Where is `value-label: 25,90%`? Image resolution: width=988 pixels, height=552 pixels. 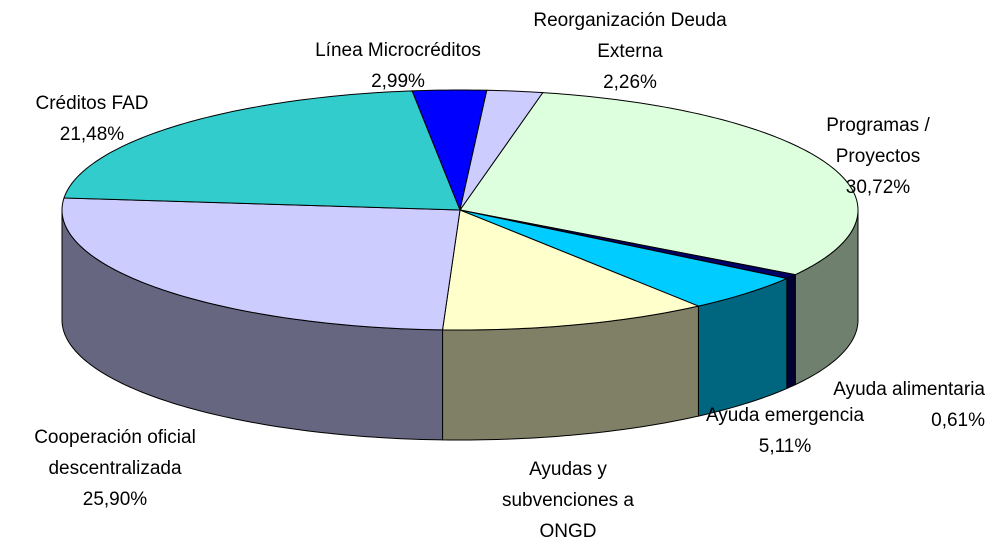 value-label: 25,90% is located at coordinates (115, 499).